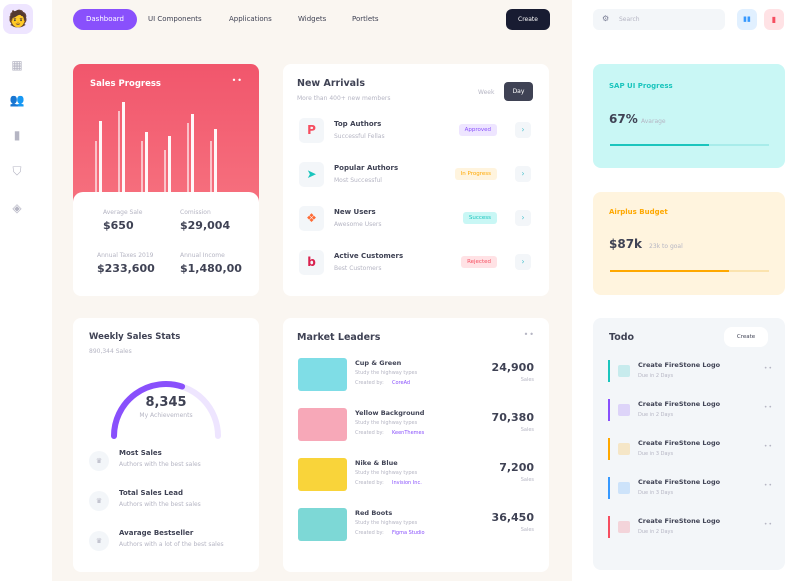  What do you see at coordinates (390, 413) in the screenshot?
I see `product-name: Yellow Background` at bounding box center [390, 413].